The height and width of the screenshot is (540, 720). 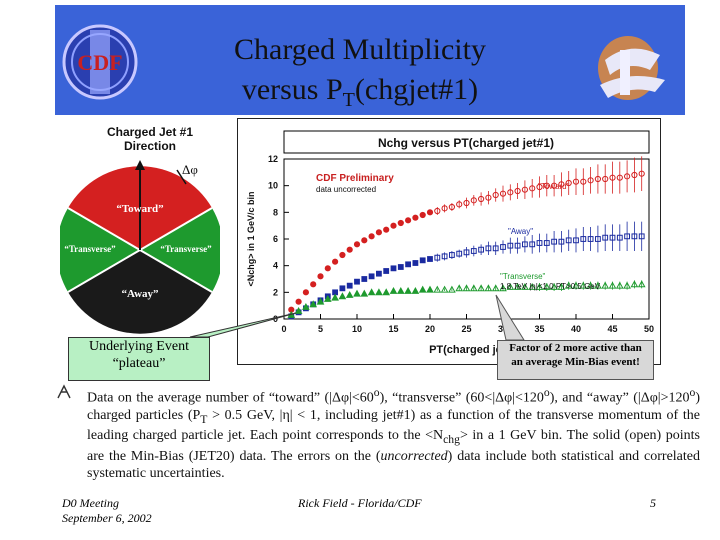 I want to click on cdf-logo: CDF, so click(x=100, y=62).